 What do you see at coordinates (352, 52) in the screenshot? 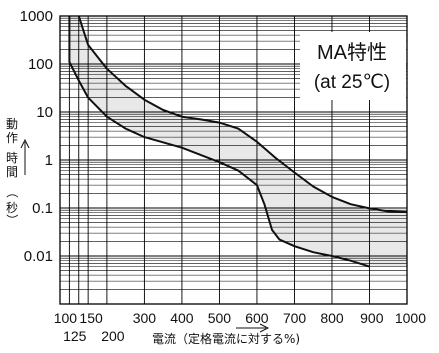
I see `chart-title: MA特性` at bounding box center [352, 52].